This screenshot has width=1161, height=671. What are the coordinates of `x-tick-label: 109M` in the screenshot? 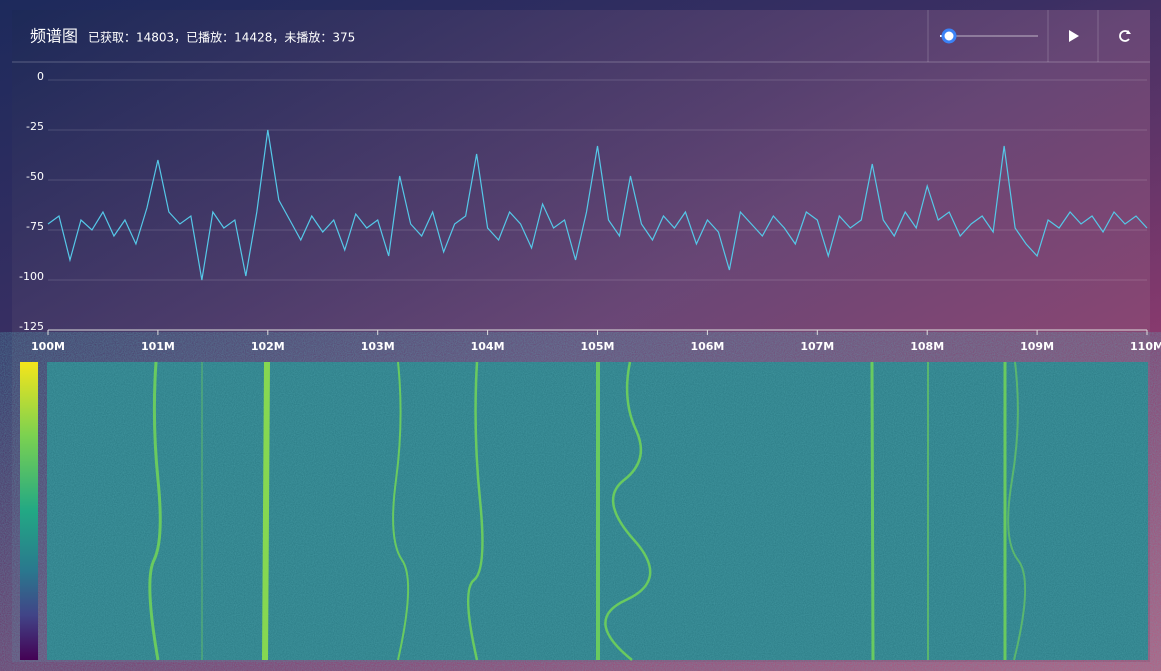 It's located at (1037, 346).